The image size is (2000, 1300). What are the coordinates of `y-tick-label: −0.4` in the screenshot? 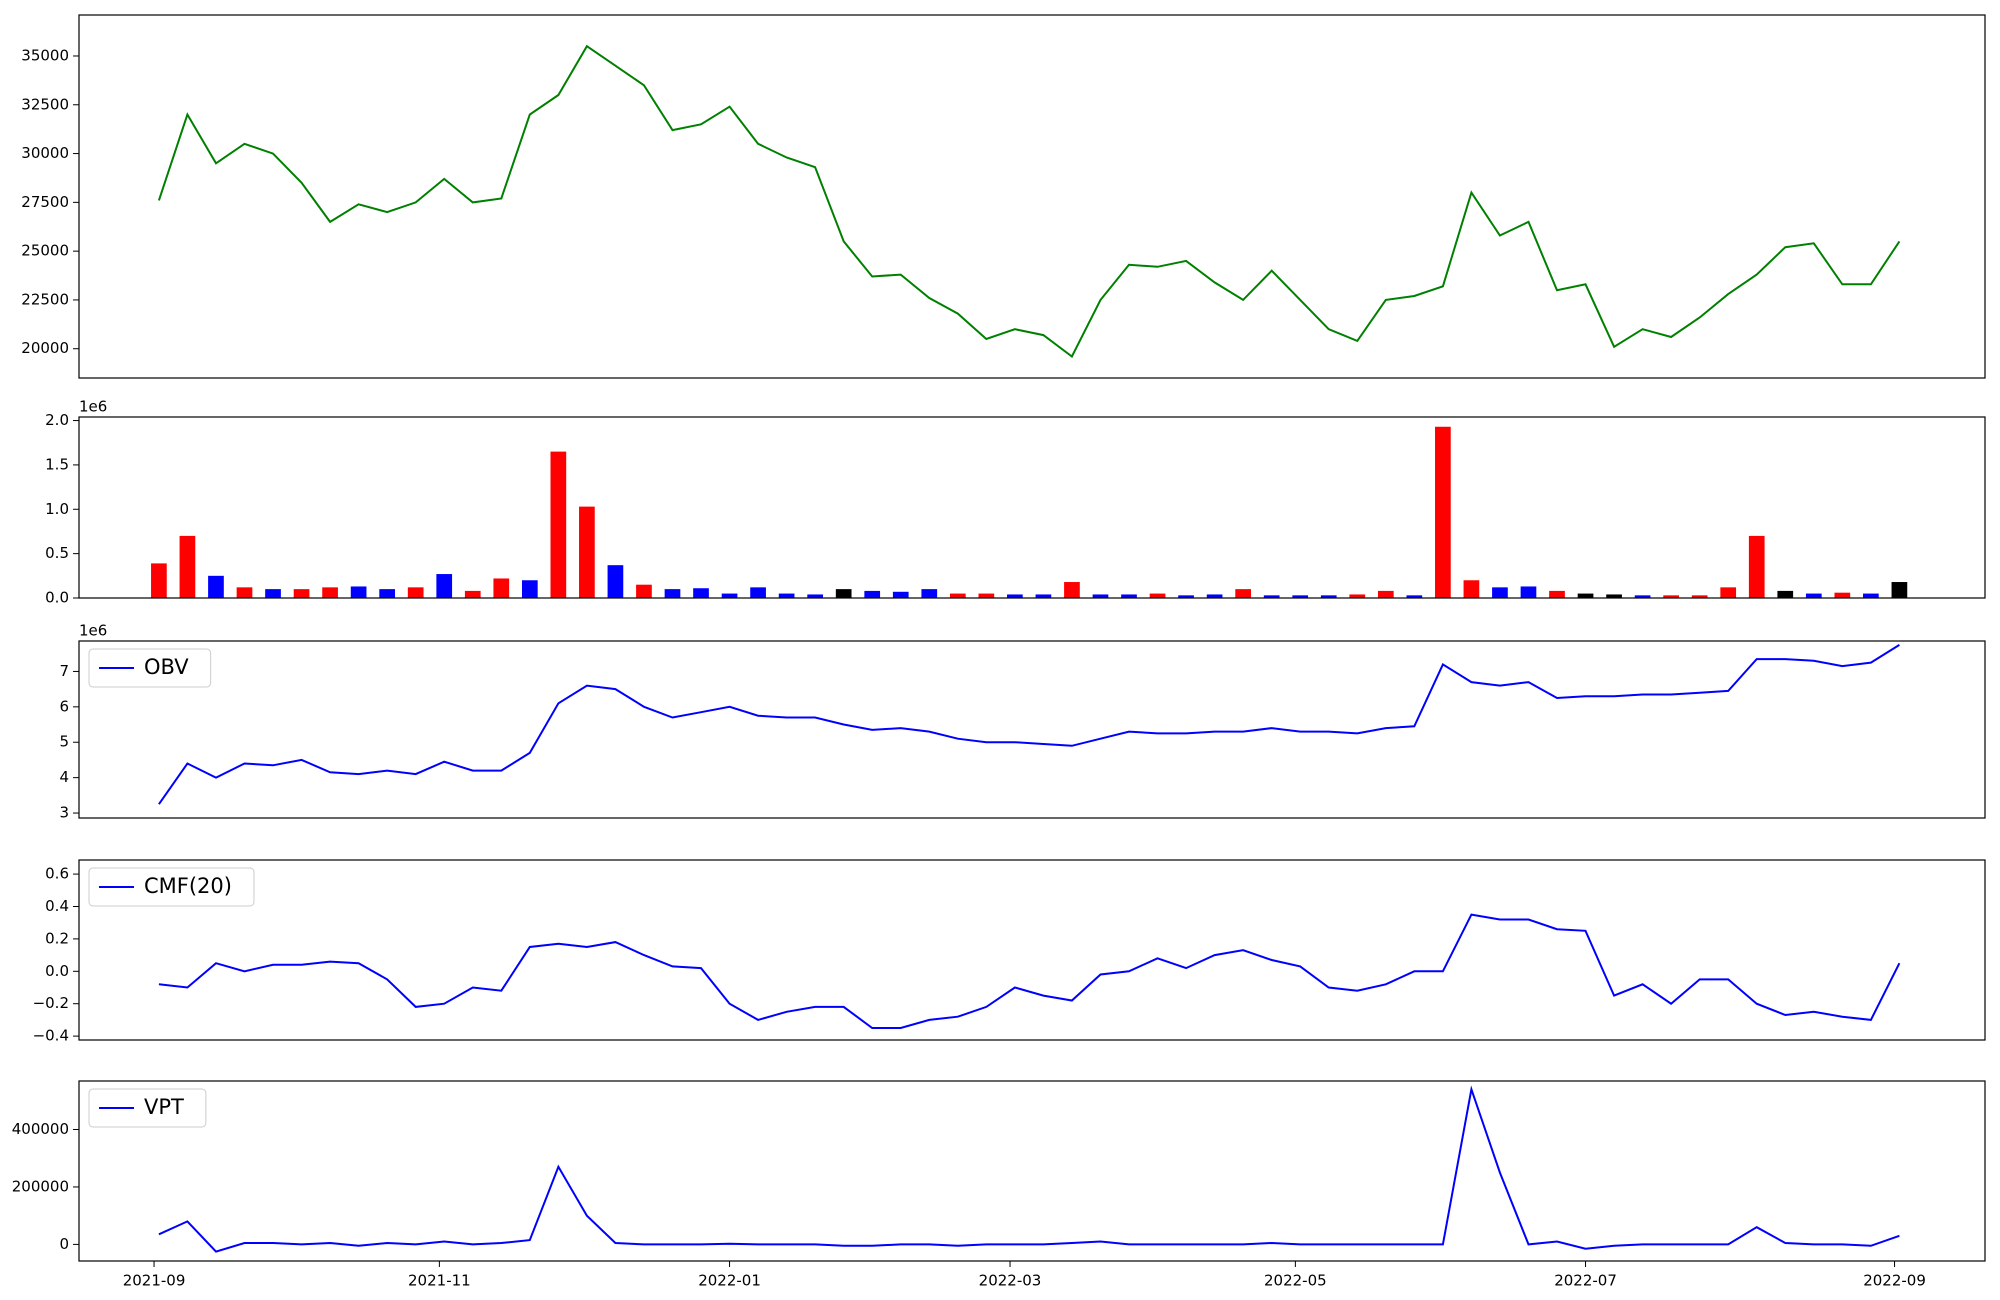 It's located at (51, 1036).